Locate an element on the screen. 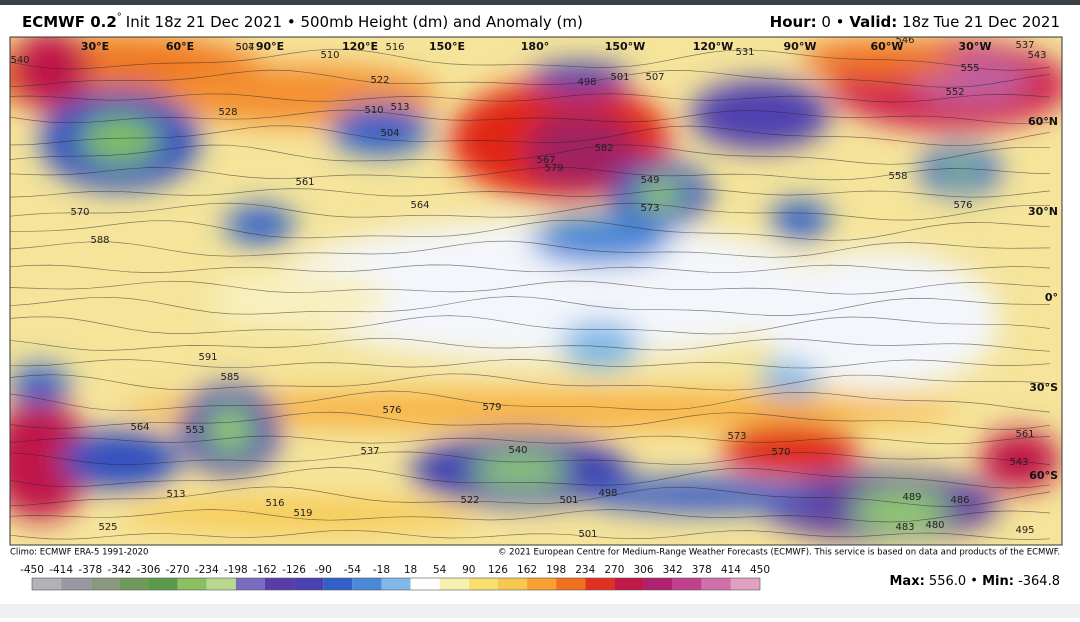 The height and width of the screenshot is (622, 1080). contour-label: 540 is located at coordinates (517, 450).